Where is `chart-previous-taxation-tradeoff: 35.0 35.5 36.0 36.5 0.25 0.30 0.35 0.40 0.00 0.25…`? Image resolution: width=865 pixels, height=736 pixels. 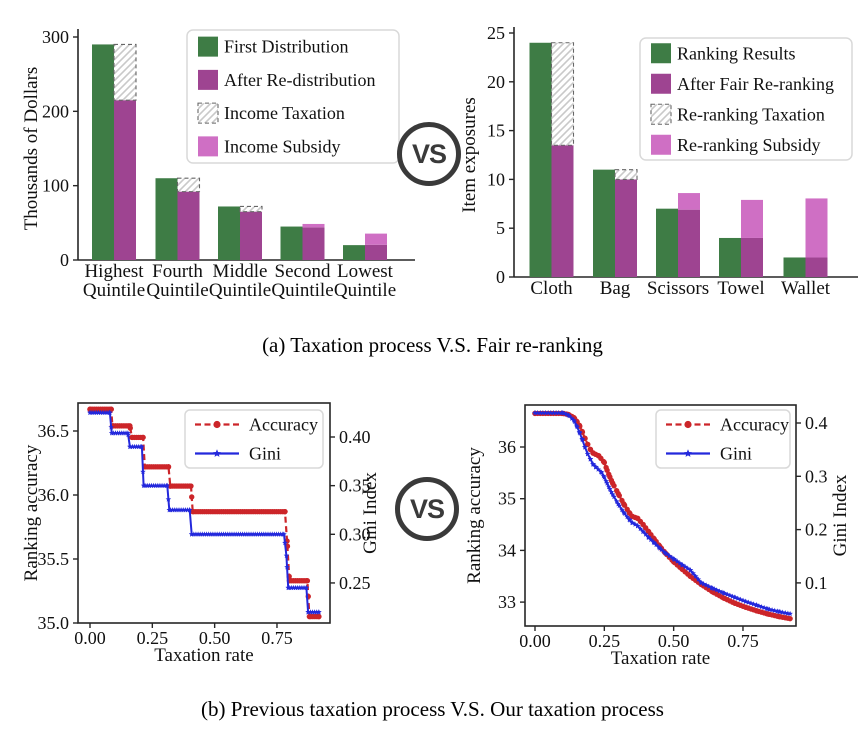 chart-previous-taxation-tradeoff: 35.0 35.5 36.0 36.5 0.25 0.30 0.35 0.40 0.00 0.25… is located at coordinates (201, 534).